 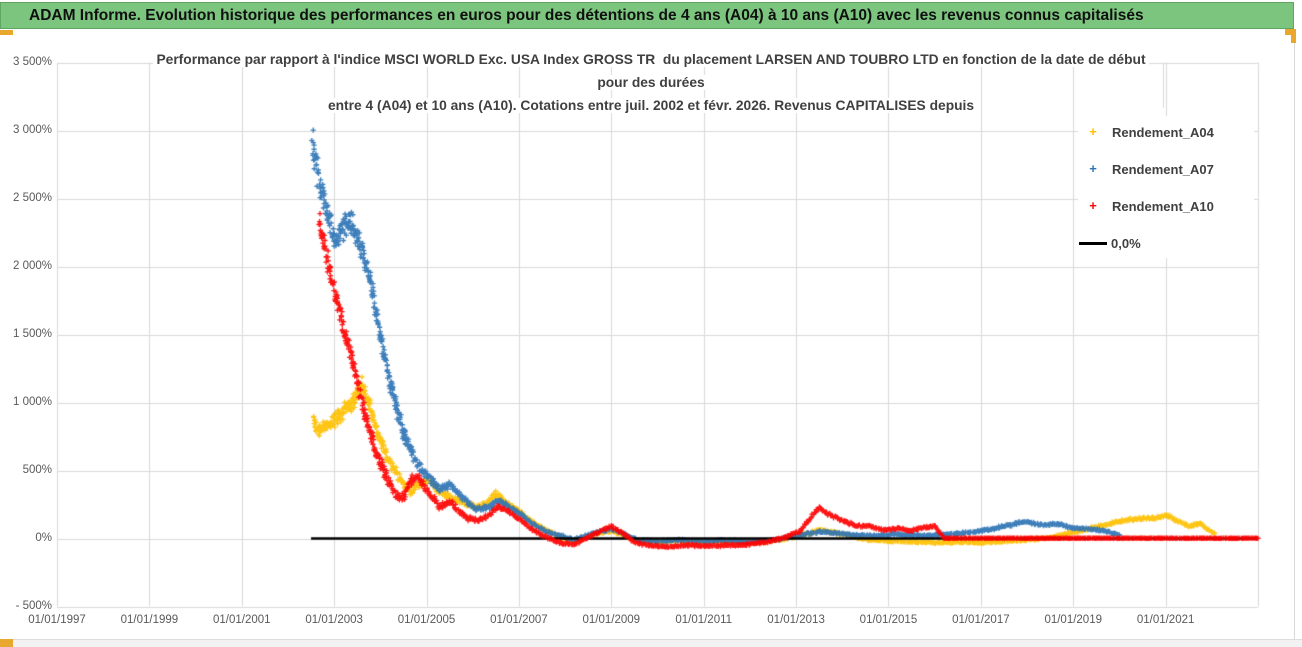 What do you see at coordinates (1163, 169) in the screenshot?
I see `legend-label: Rendement_A07` at bounding box center [1163, 169].